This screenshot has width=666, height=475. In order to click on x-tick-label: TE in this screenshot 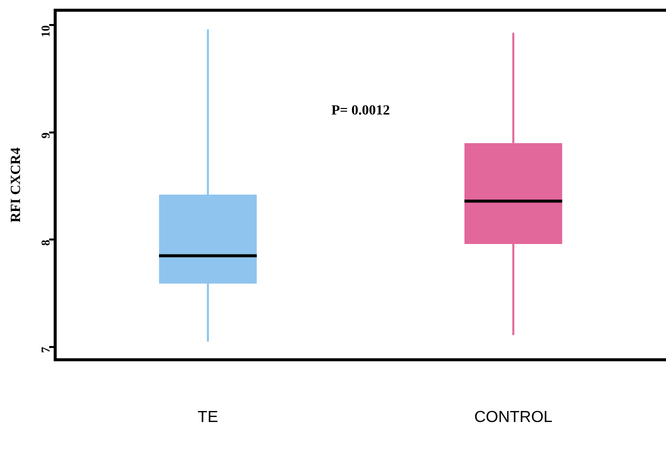, I will do `click(208, 417)`.